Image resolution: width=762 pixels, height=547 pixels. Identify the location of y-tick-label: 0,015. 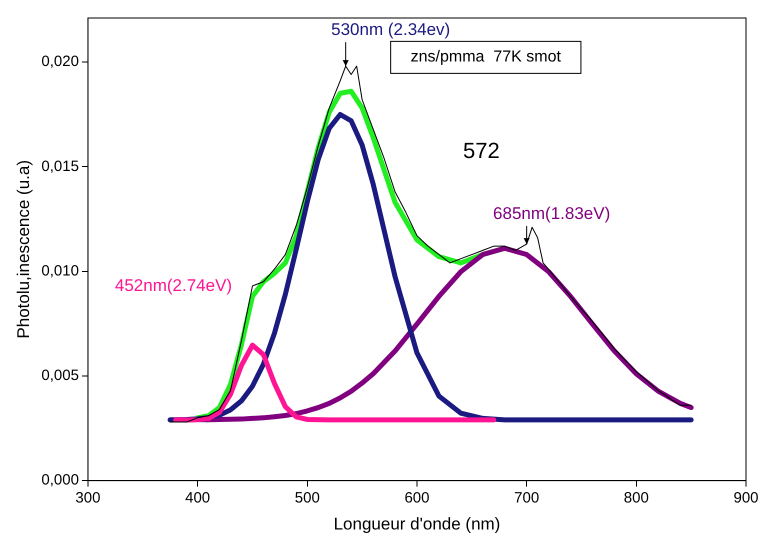
(60, 166).